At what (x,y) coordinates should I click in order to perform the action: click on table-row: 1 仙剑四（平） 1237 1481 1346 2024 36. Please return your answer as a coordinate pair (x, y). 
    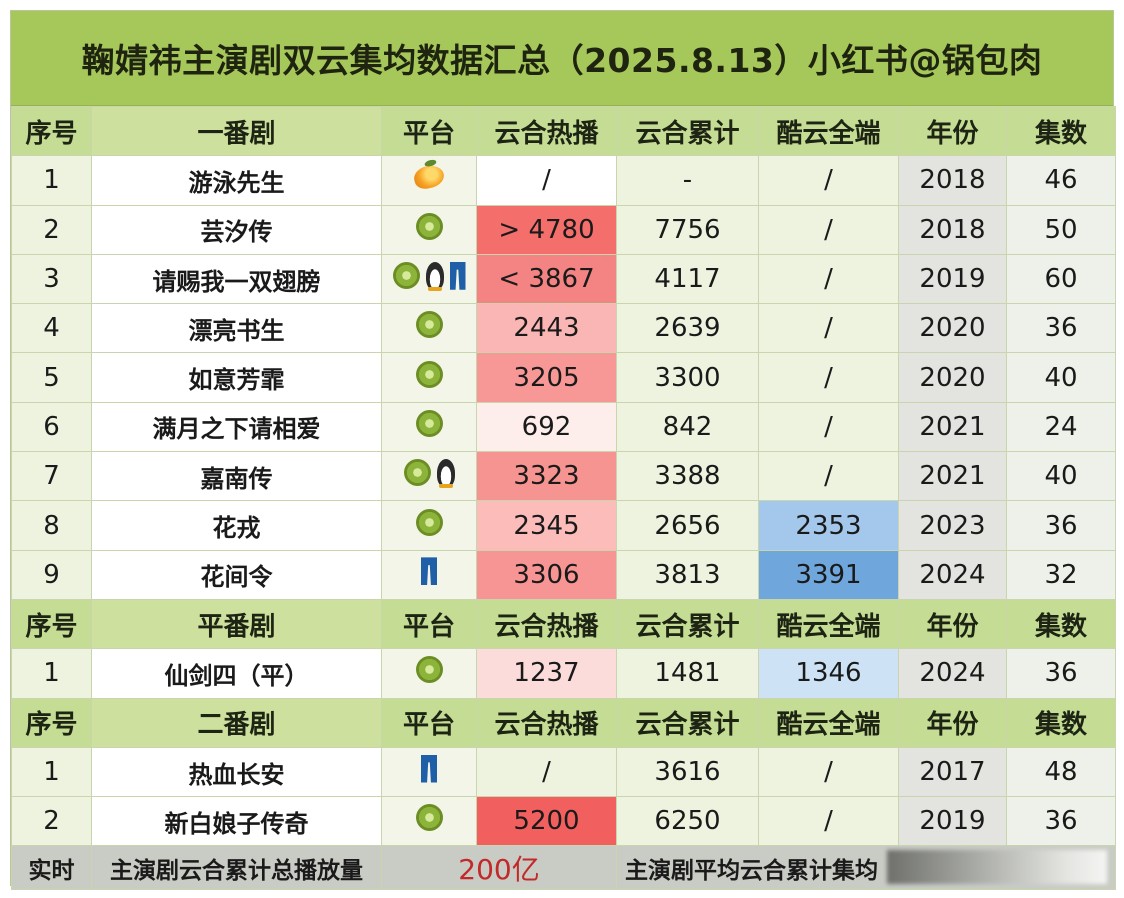
    Looking at the image, I should click on (563, 673).